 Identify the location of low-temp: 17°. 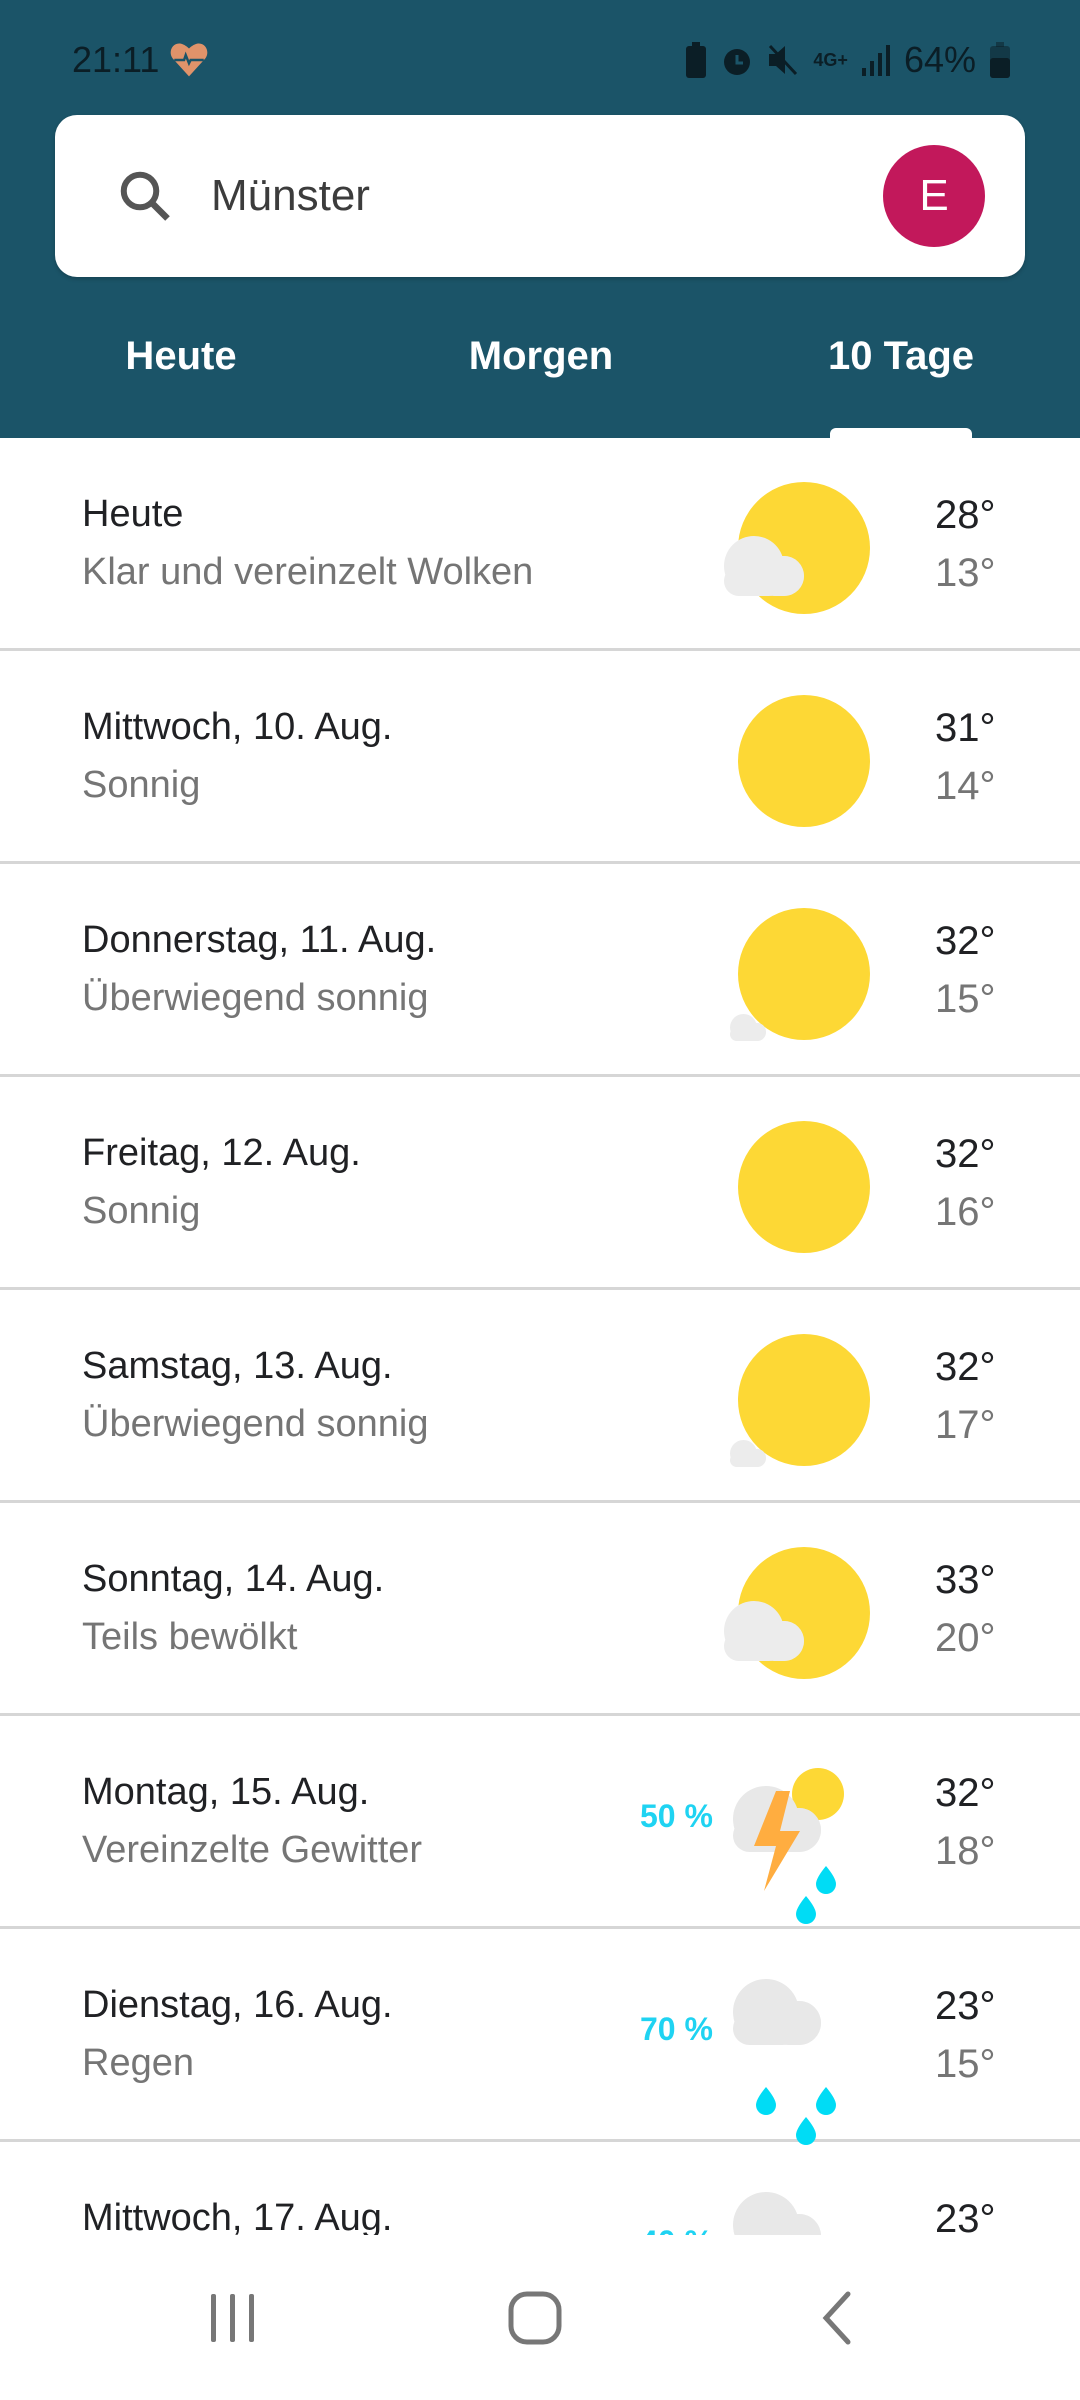
(965, 1425).